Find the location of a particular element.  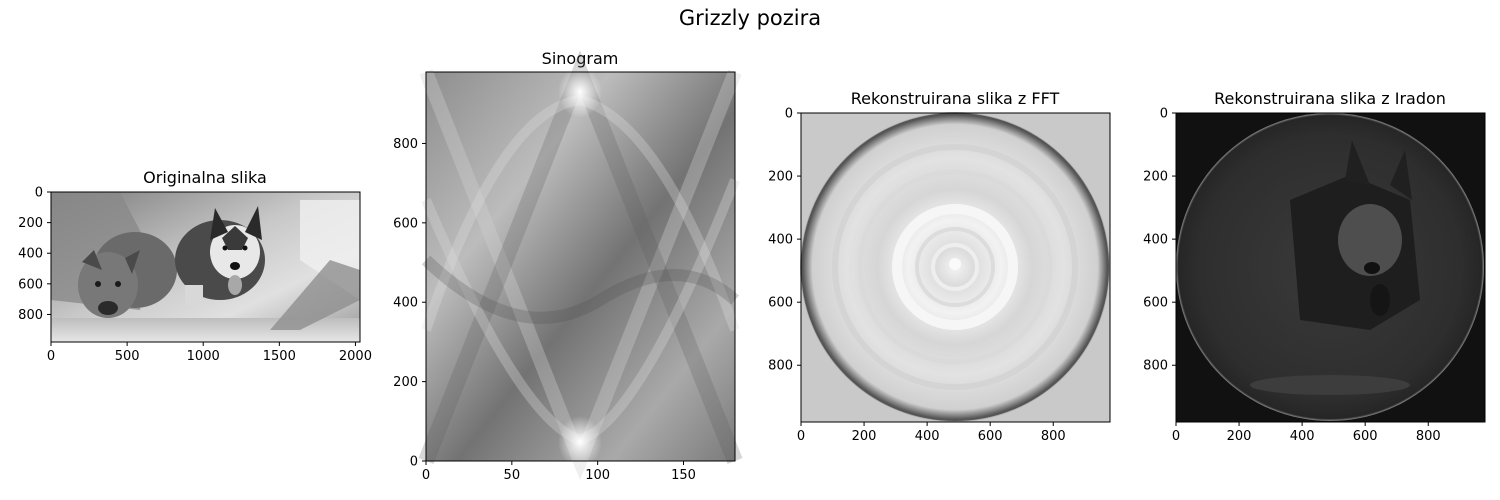

x-tick-label: 100 is located at coordinates (597, 475).